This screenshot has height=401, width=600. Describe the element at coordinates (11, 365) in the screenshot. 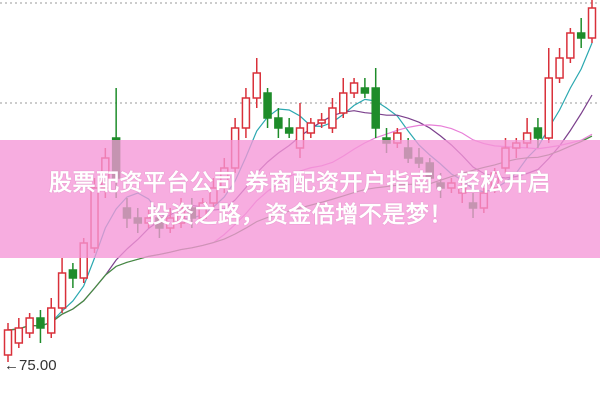

I see `arrow-left-icon: ←` at that location.